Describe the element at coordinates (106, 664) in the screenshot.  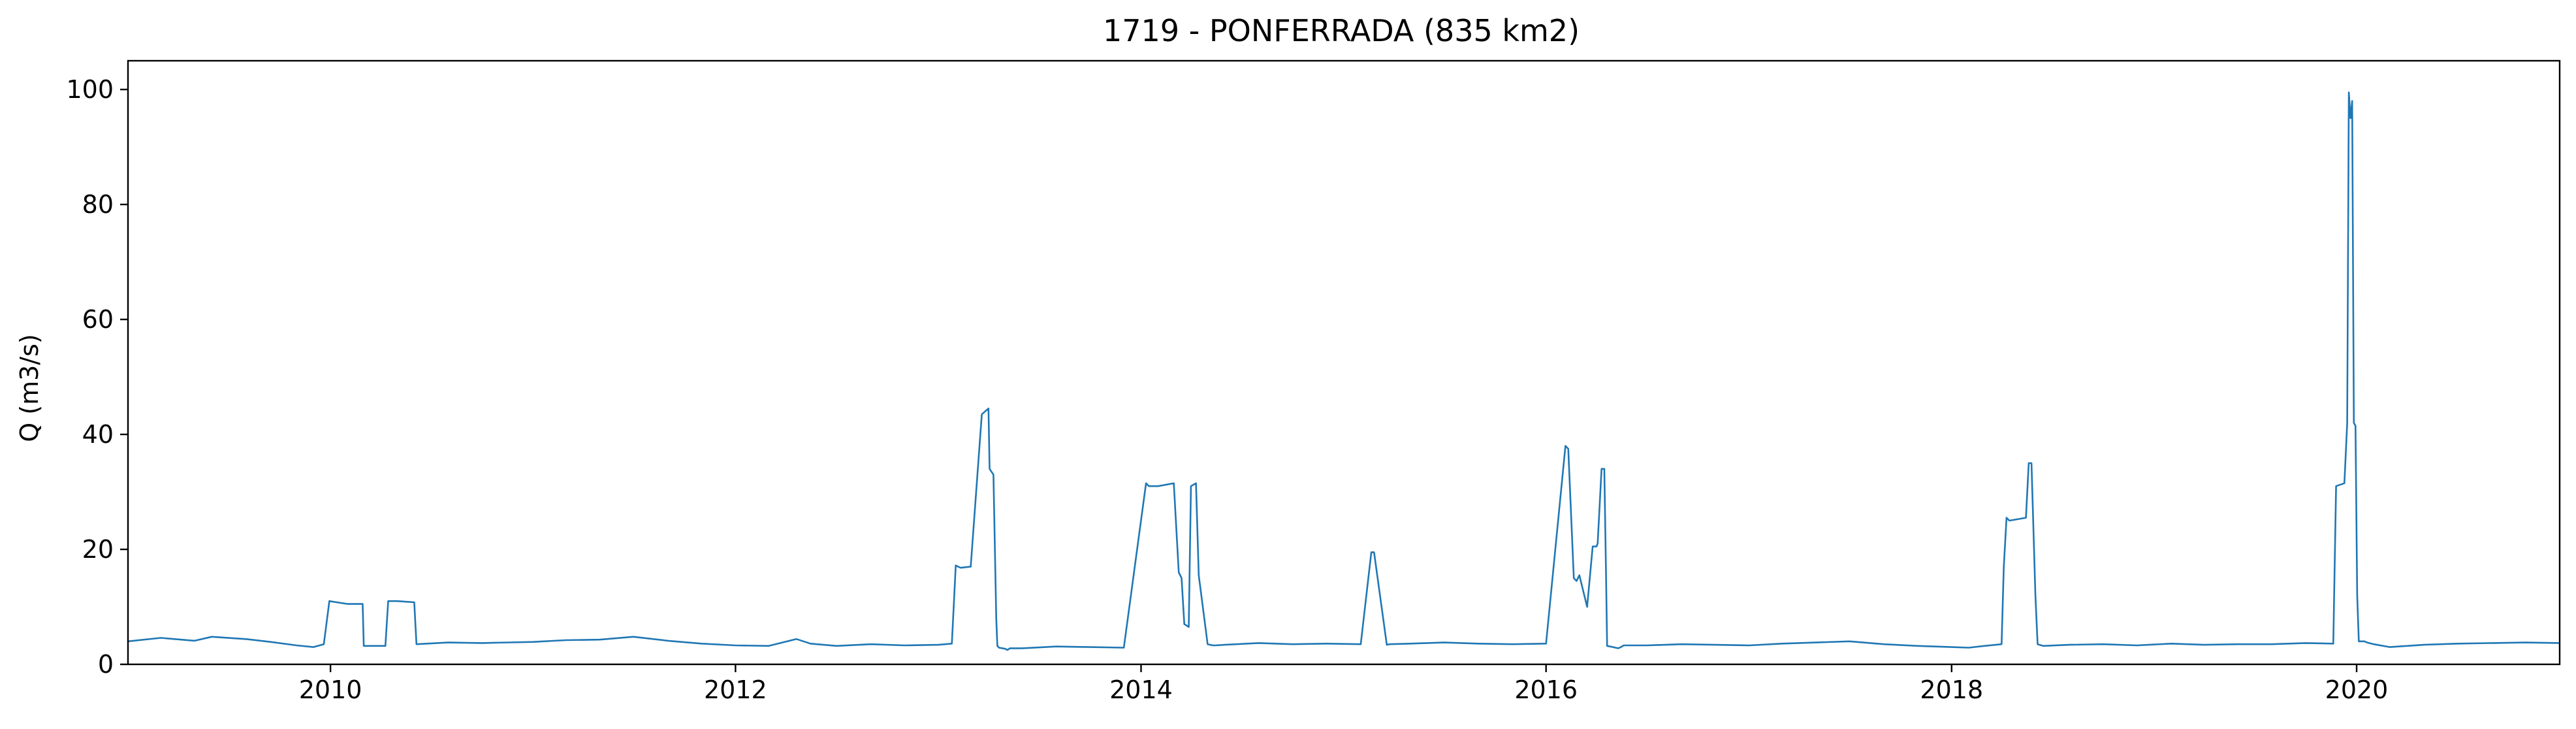
I see `y-tick-label: 0` at that location.